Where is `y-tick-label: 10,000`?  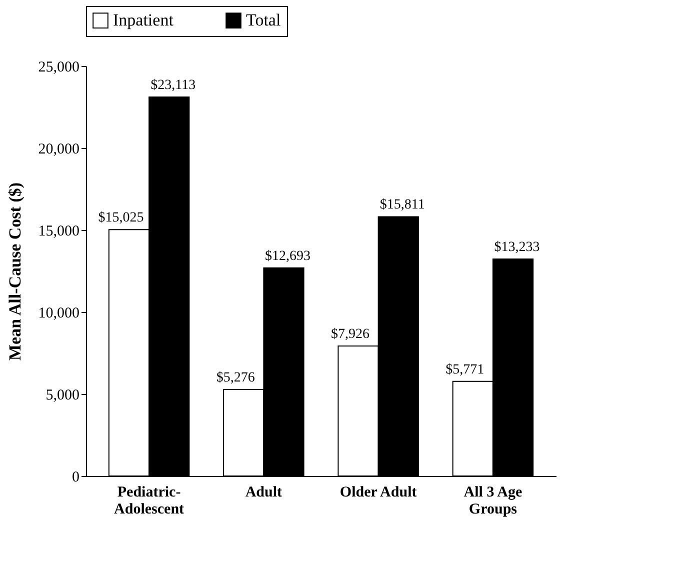 y-tick-label: 10,000 is located at coordinates (59, 314).